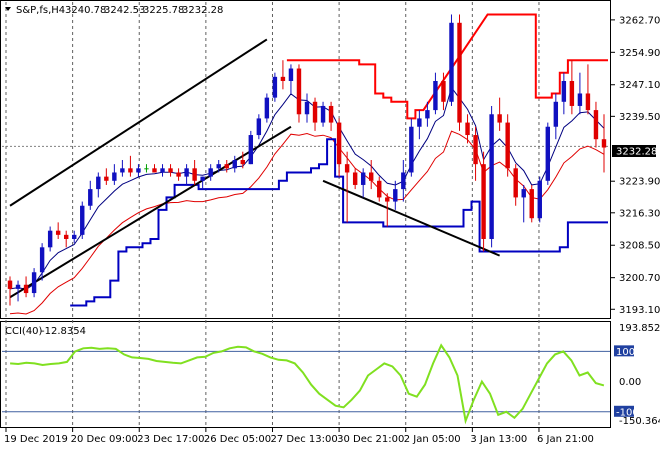  What do you see at coordinates (40, 10) in the screenshot?
I see `symbol-title: S&P,fs,H4` at bounding box center [40, 10].